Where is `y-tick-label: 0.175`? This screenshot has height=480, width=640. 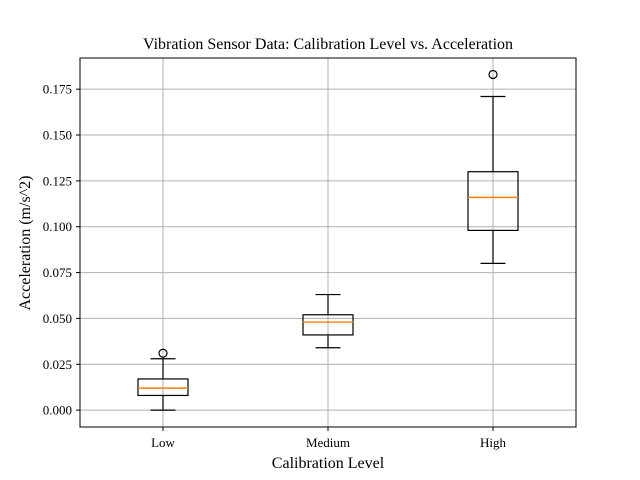
y-tick-label: 0.175 is located at coordinates (57, 89).